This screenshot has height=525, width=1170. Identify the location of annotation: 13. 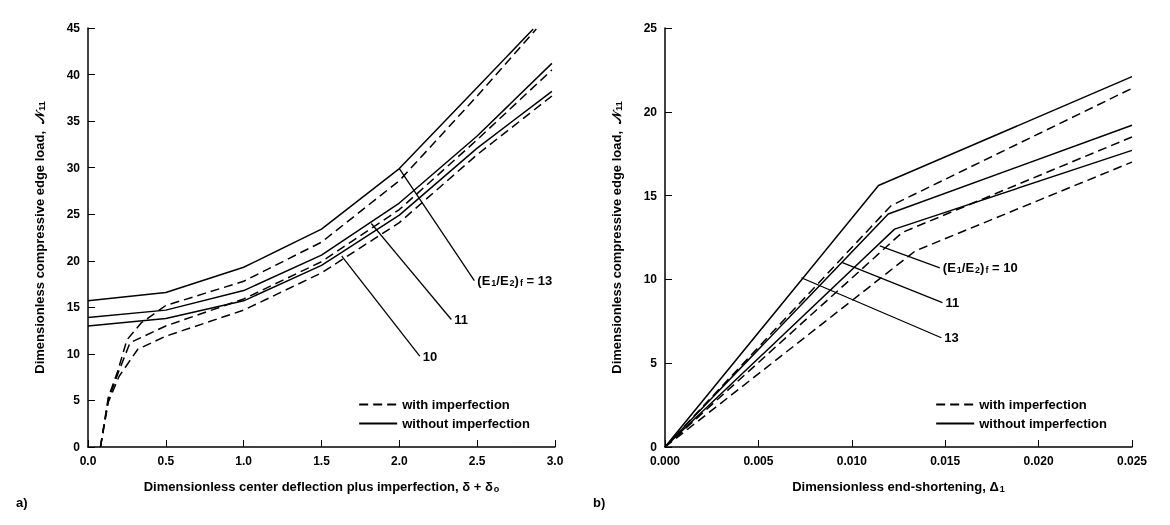
(951, 338).